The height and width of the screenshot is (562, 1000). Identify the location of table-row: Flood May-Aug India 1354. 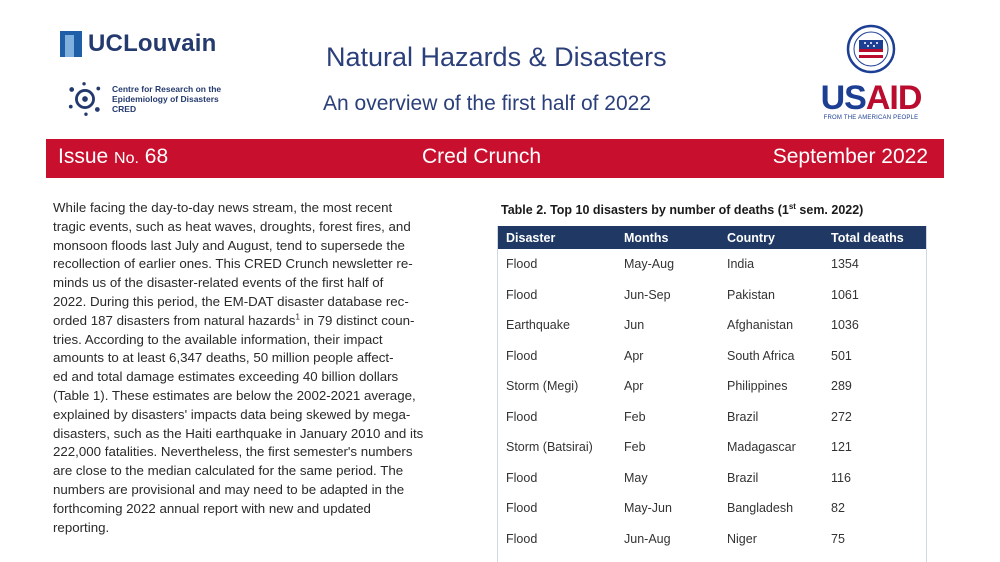
(712, 264).